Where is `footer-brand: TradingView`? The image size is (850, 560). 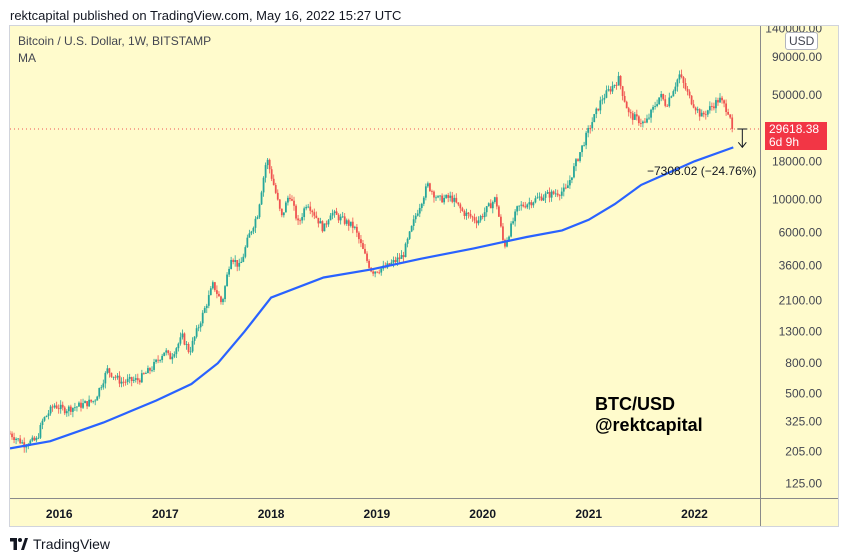
footer-brand: TradingView is located at coordinates (72, 544).